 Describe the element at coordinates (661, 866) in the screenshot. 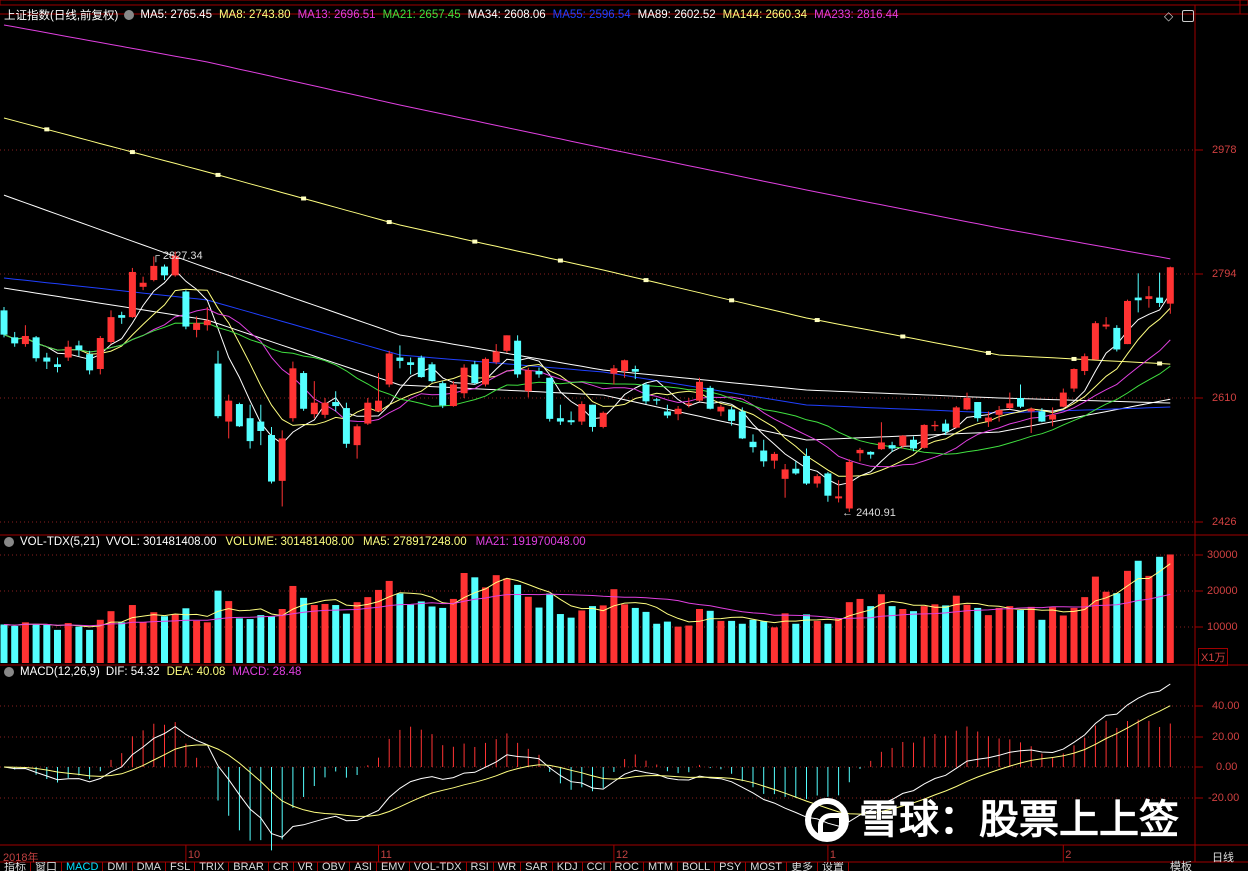

I see `tab-mtm: MTM` at that location.